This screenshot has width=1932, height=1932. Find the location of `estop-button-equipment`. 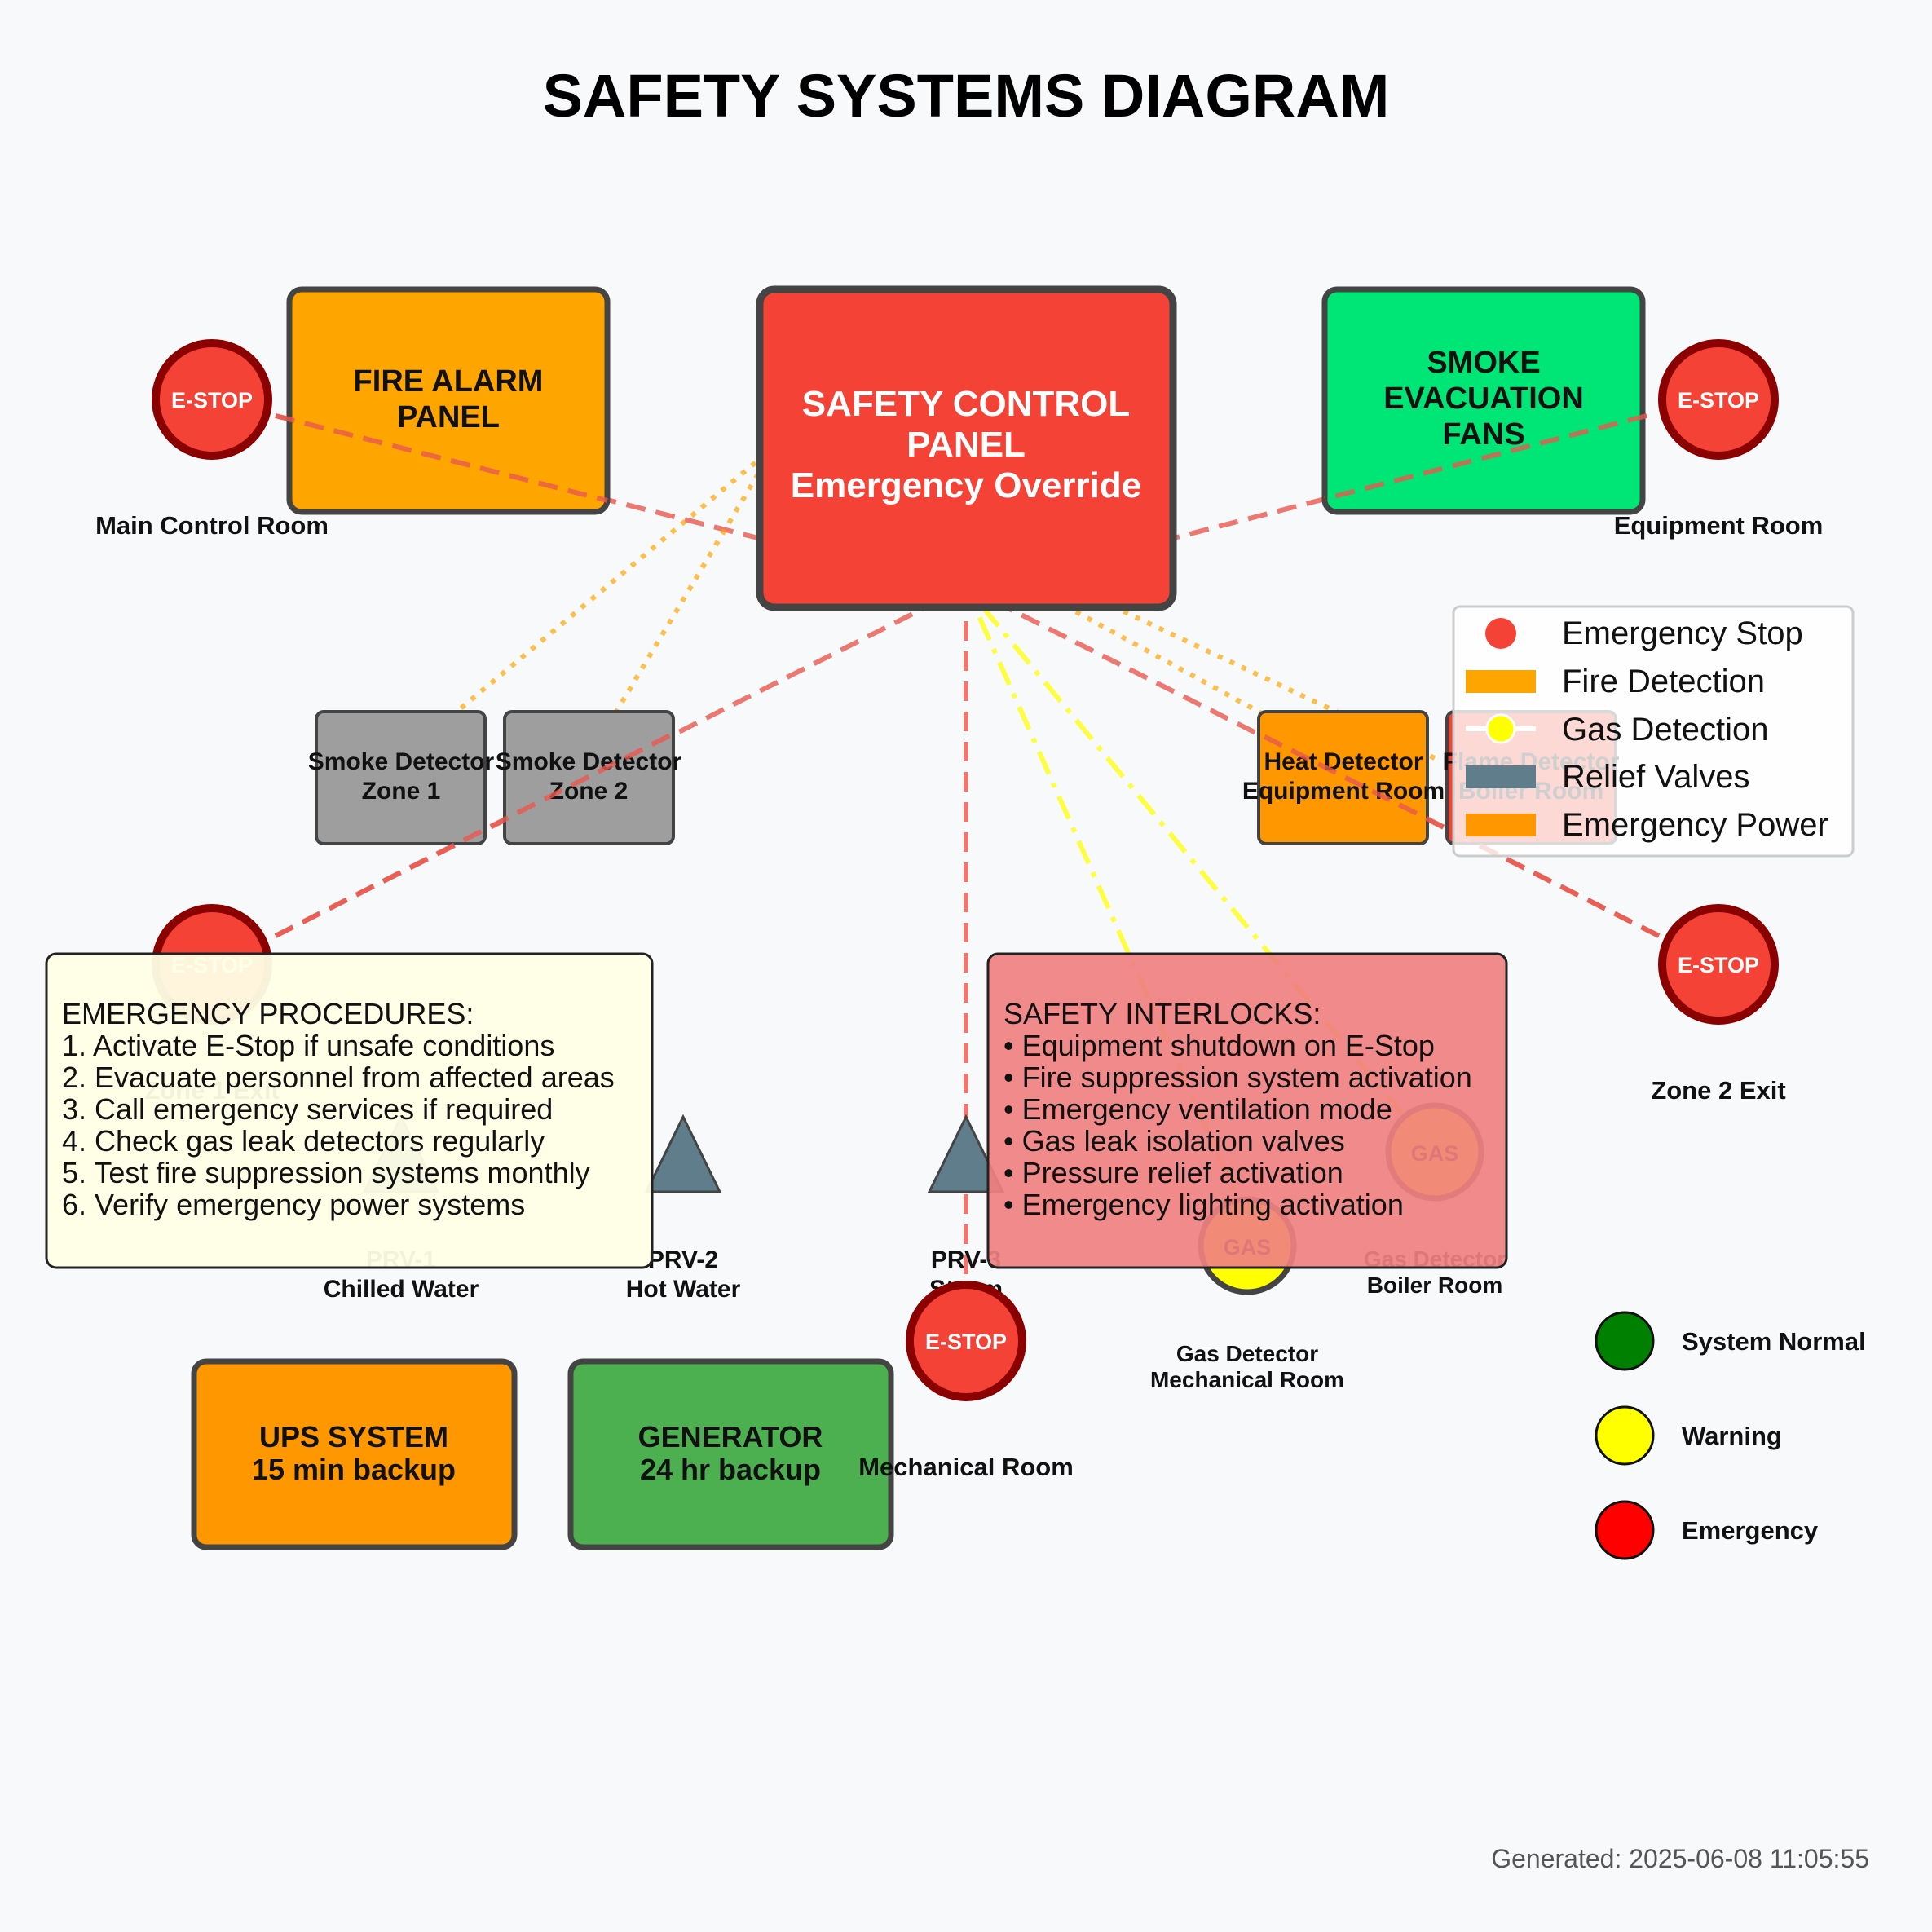

estop-button-equipment is located at coordinates (1718, 399).